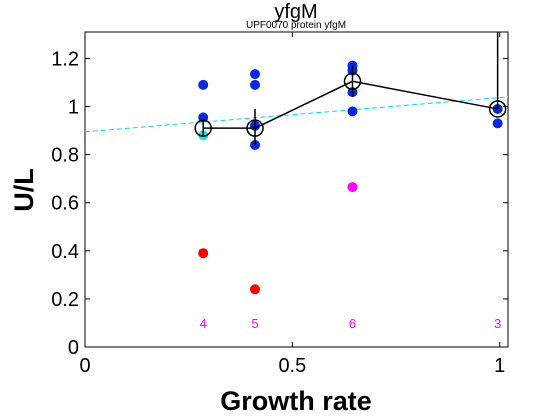 The height and width of the screenshot is (420, 560). What do you see at coordinates (203, 323) in the screenshot?
I see `count-label-0: 4` at bounding box center [203, 323].